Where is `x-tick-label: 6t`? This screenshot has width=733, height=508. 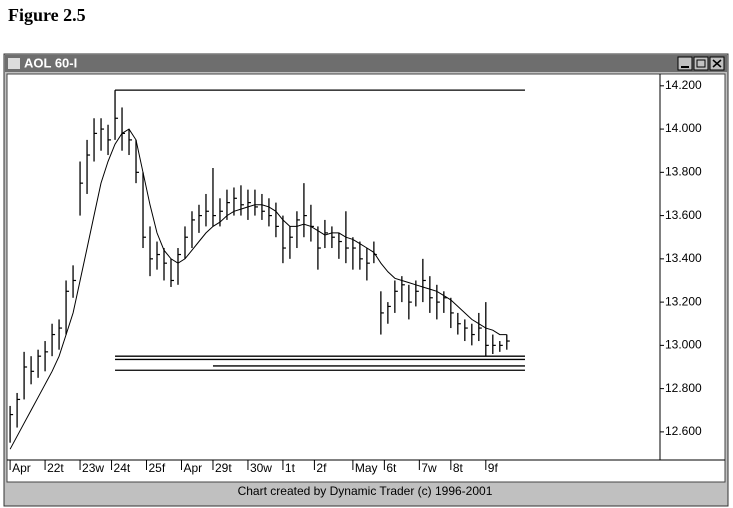 x-tick-label: 6t is located at coordinates (391, 468).